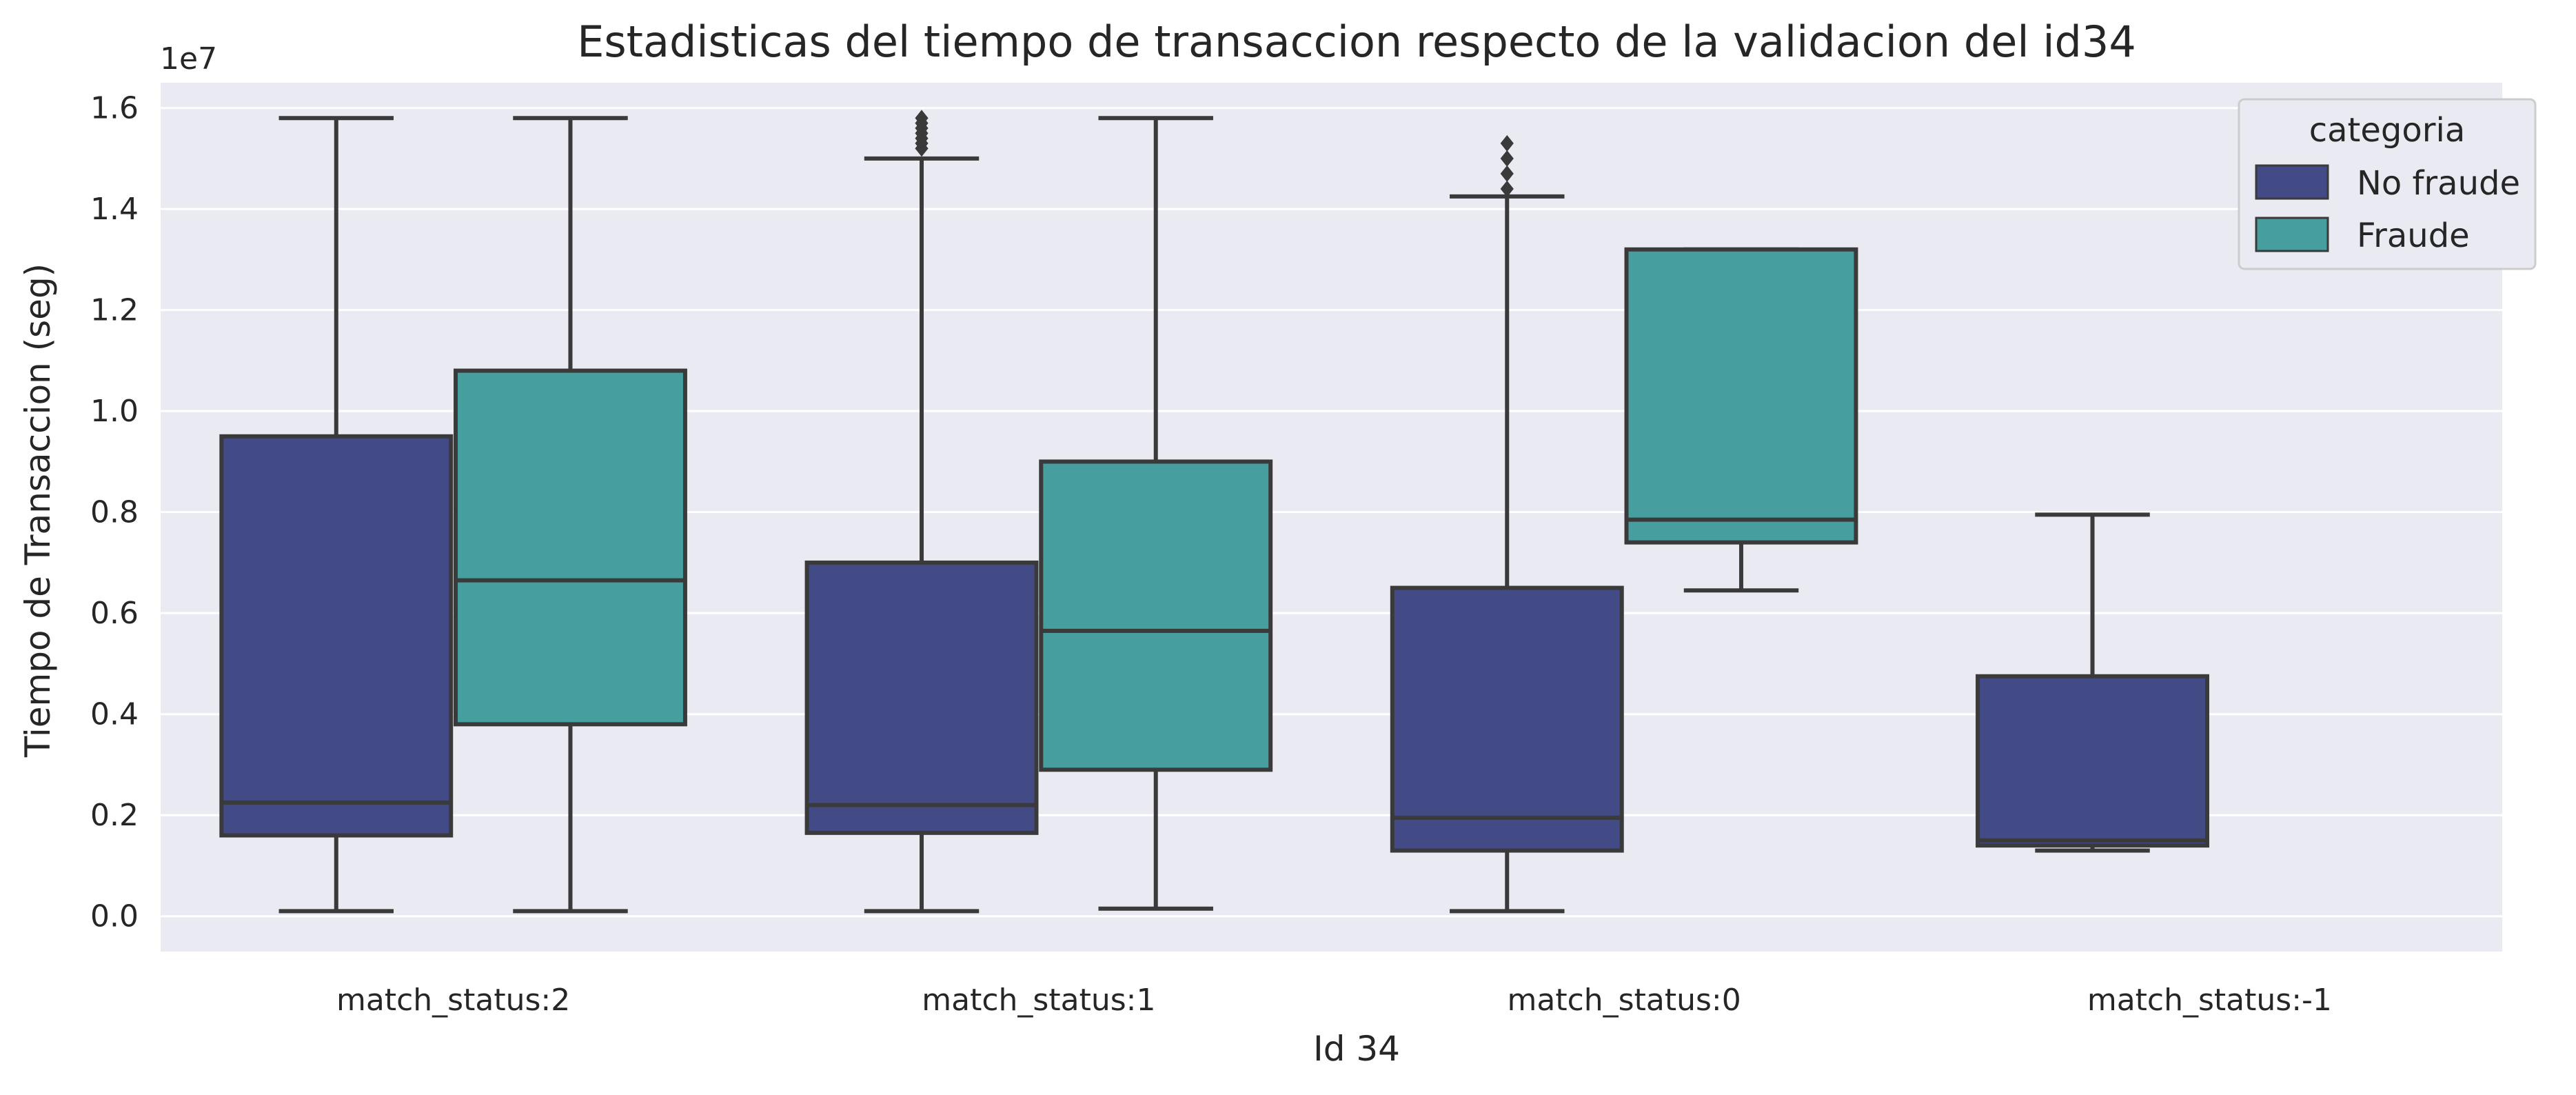 The height and width of the screenshot is (1095, 2576). I want to click on legend-swatch-fraude, so click(2292, 234).